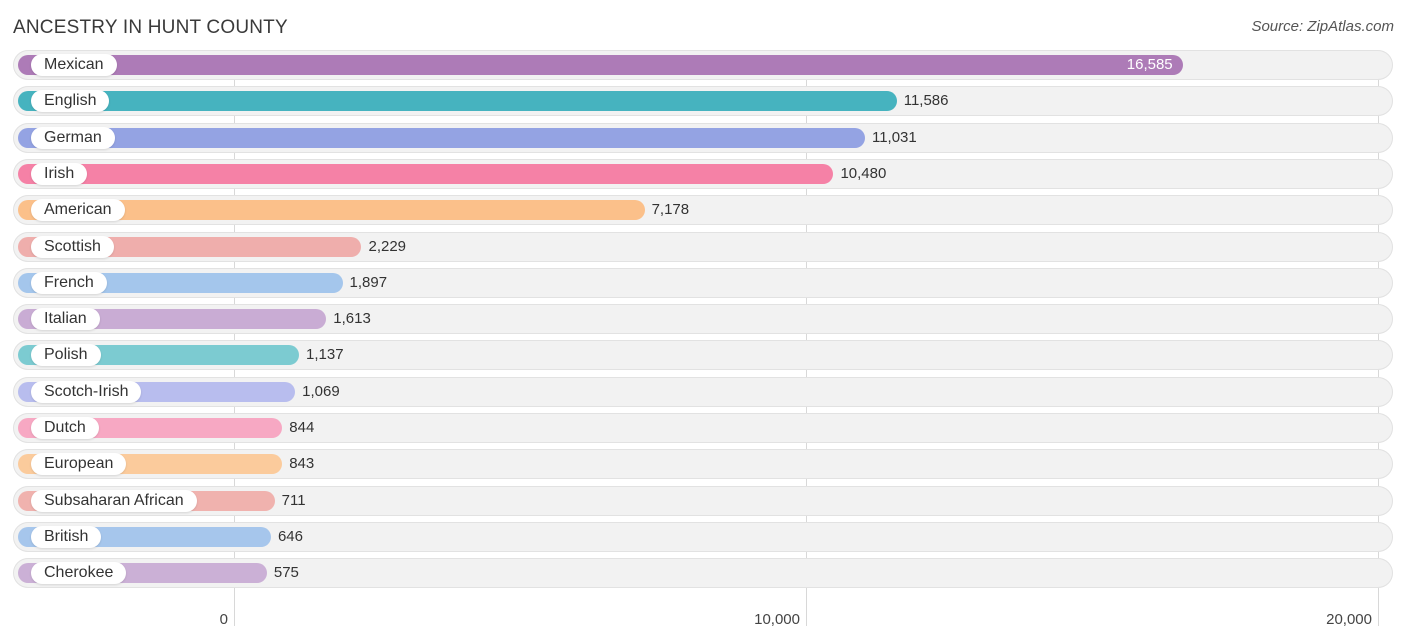 This screenshot has width=1406, height=644. I want to click on bar-label: Italian, so click(65, 319).